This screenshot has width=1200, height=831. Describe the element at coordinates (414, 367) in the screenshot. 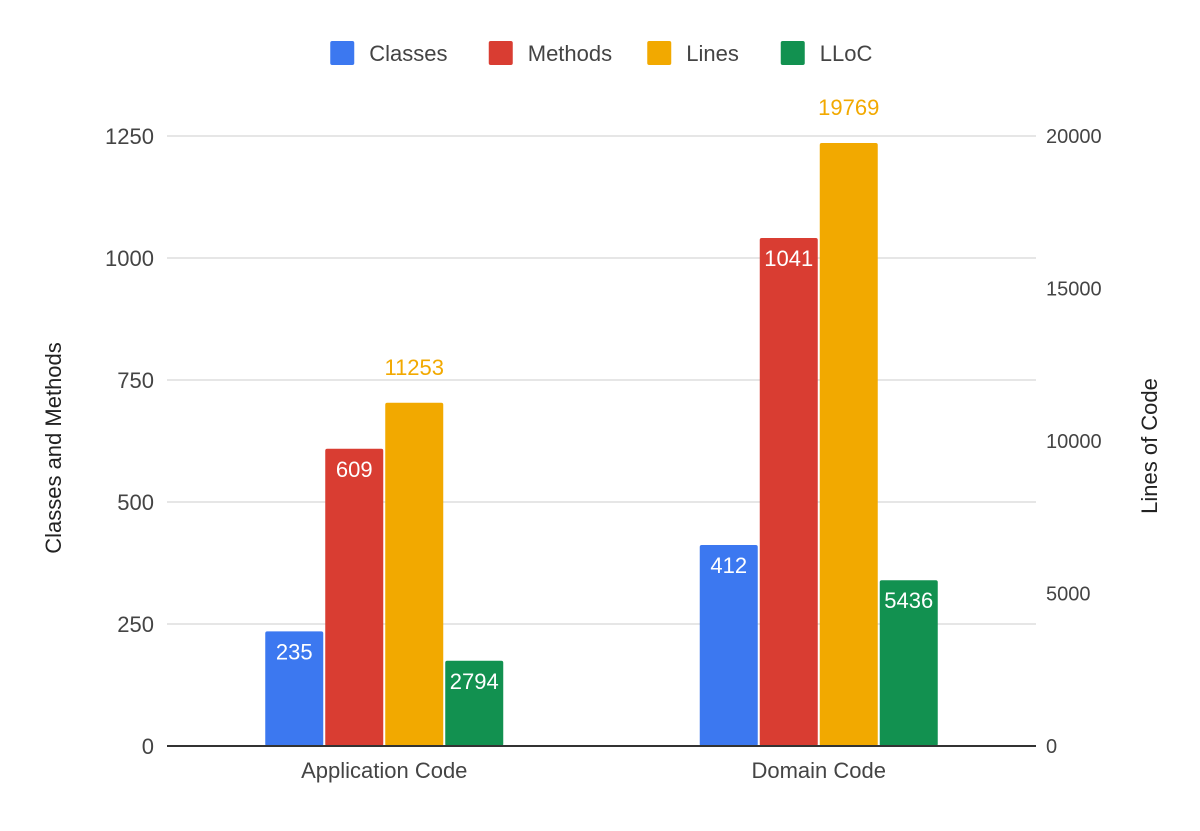

I see `data-label: 11253` at that location.